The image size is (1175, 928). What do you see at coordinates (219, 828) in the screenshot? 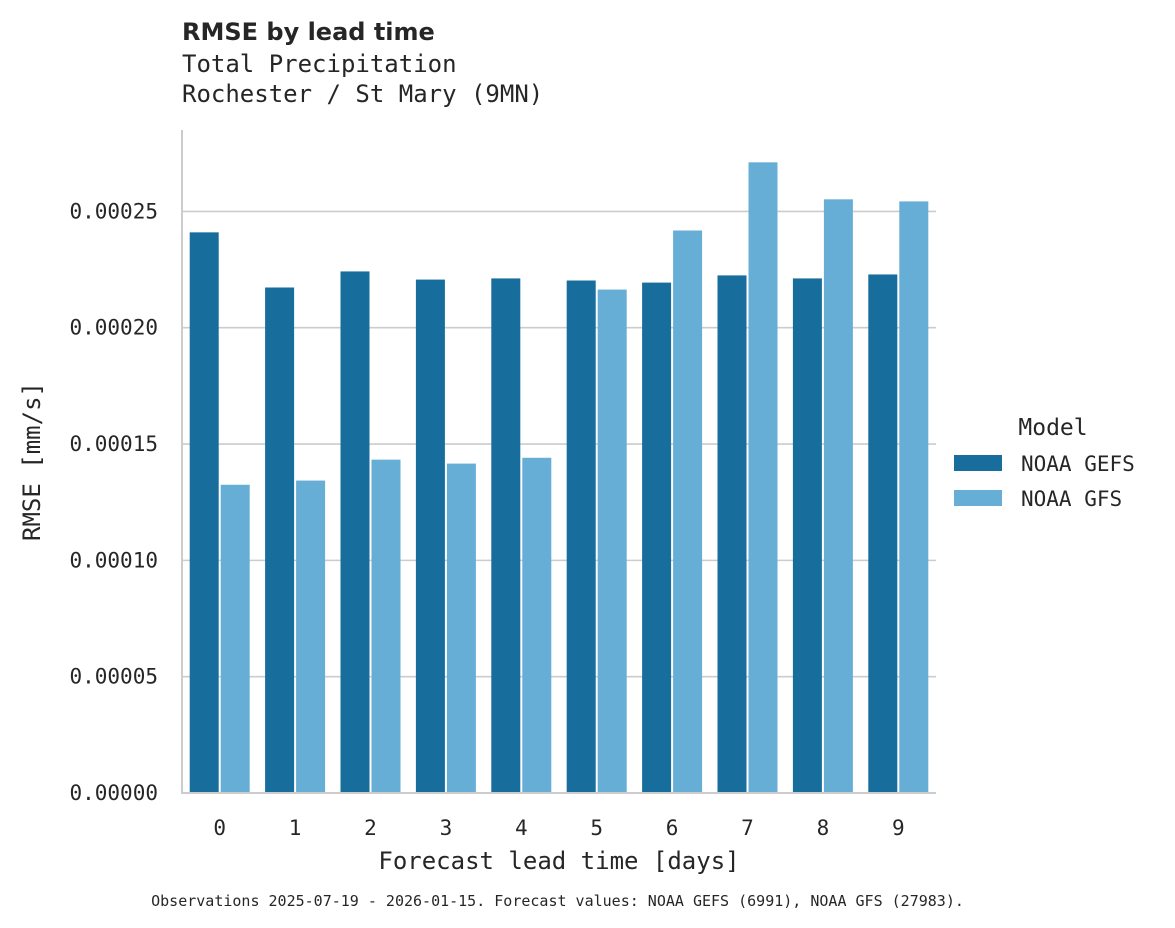
I see `x-tick-label: 0` at bounding box center [219, 828].